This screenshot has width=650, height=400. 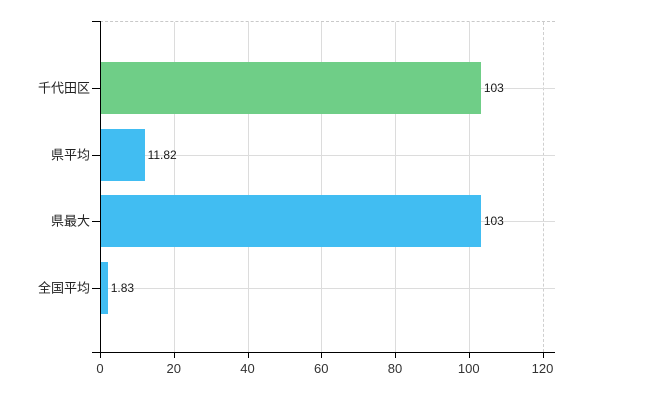 I want to click on category-label: 全国平均, so click(x=63, y=288).